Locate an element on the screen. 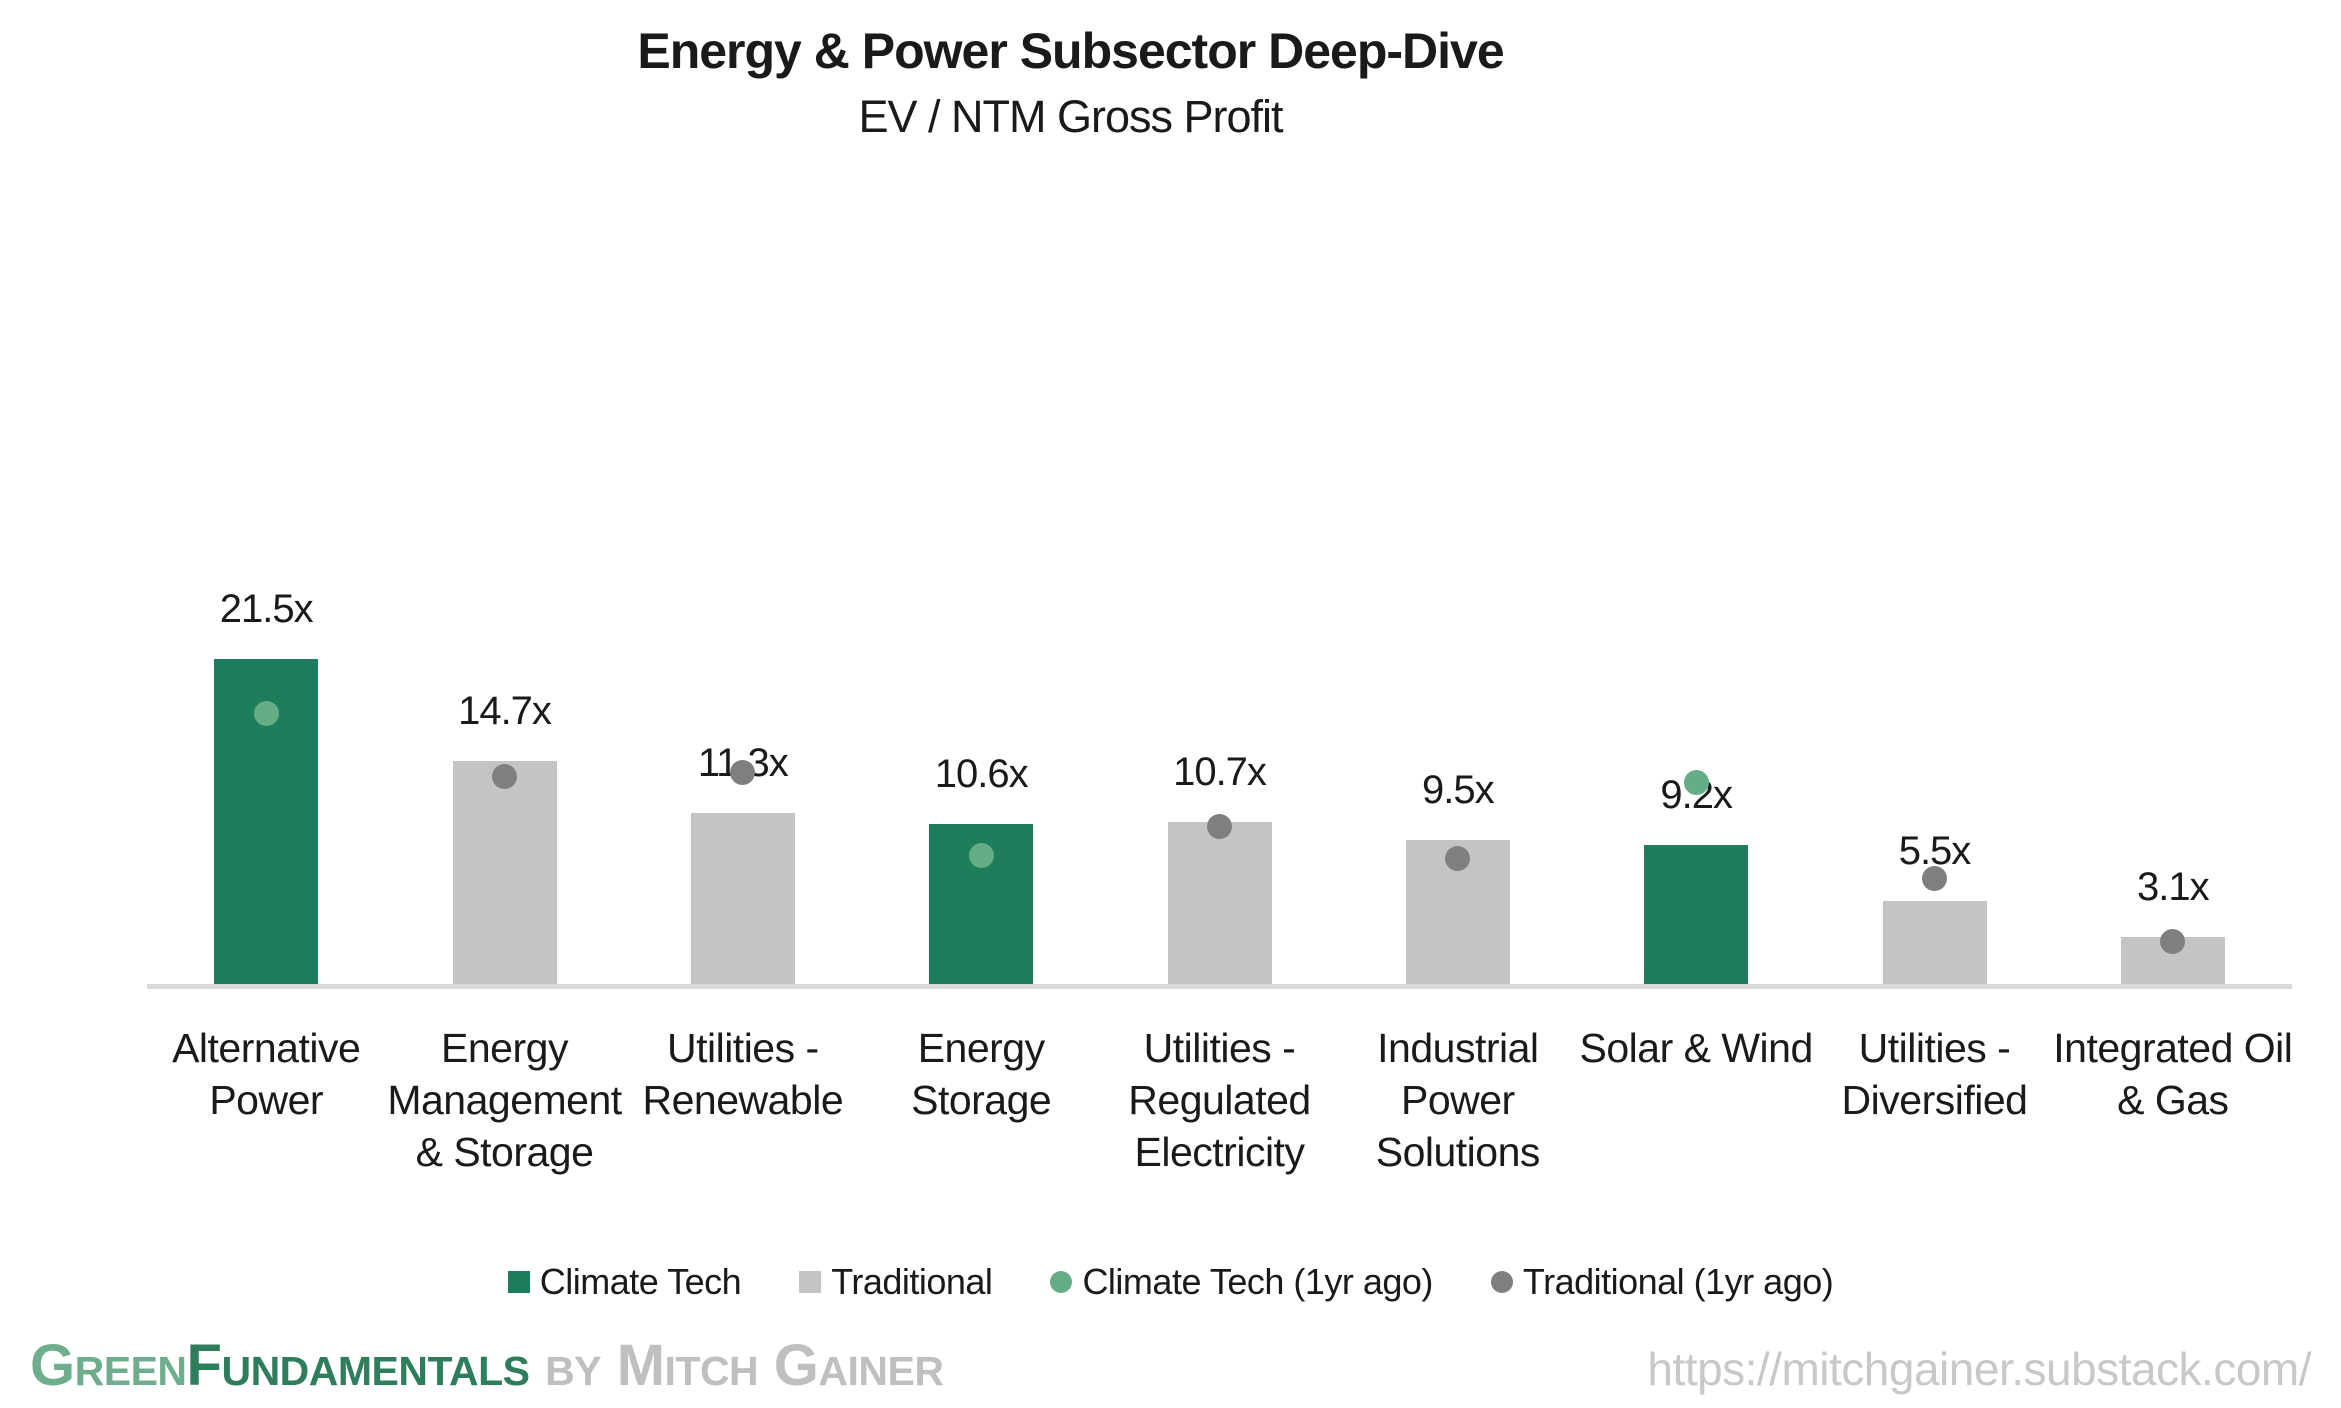 Image resolution: width=2341 pixels, height=1408 pixels. prior-year-dot-utilities-diversified is located at coordinates (1934, 878).